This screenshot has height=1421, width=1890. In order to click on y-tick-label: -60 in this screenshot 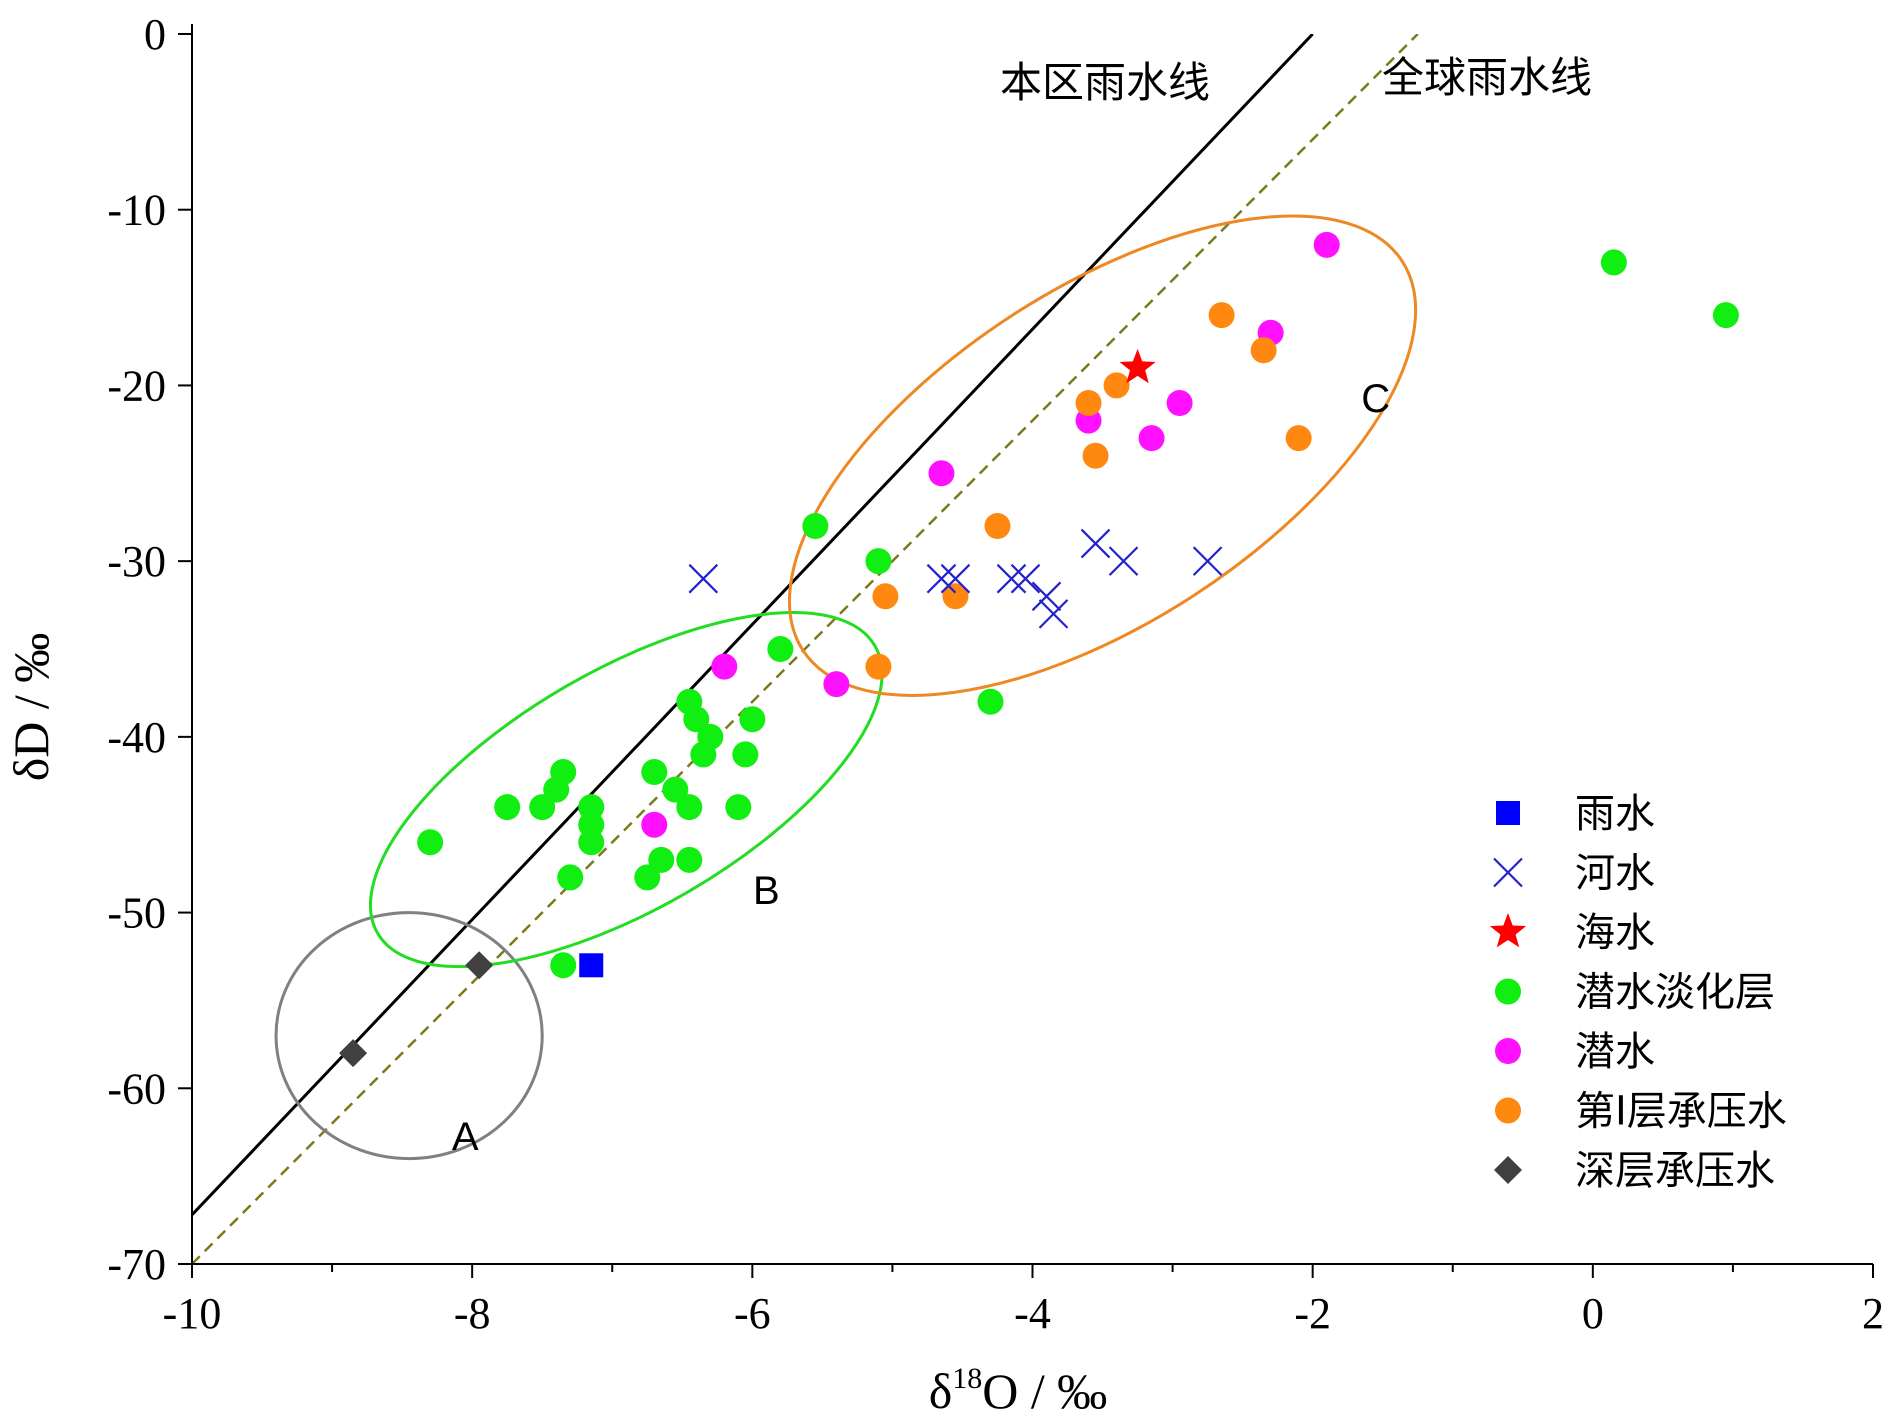, I will do `click(136, 1088)`.